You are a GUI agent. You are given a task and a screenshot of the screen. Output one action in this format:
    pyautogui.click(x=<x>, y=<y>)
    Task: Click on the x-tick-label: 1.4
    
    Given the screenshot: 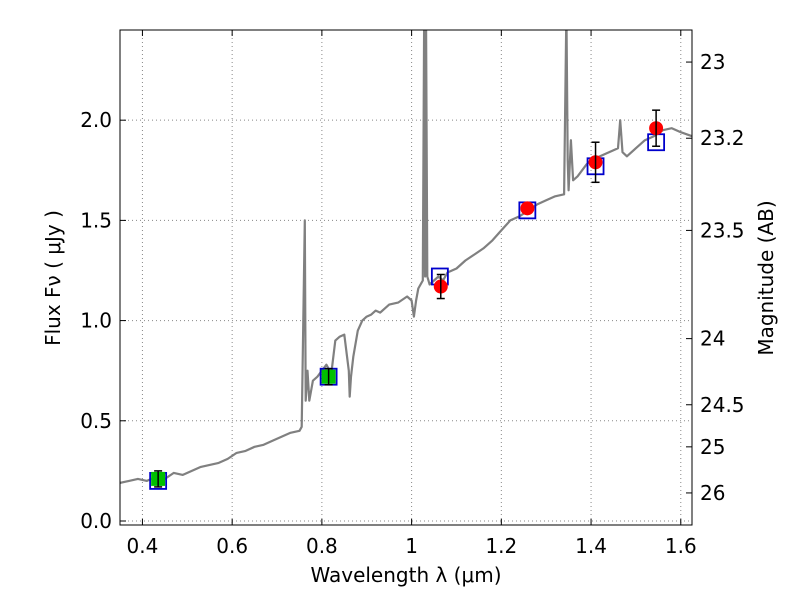 What is the action you would take?
    pyautogui.click(x=591, y=546)
    